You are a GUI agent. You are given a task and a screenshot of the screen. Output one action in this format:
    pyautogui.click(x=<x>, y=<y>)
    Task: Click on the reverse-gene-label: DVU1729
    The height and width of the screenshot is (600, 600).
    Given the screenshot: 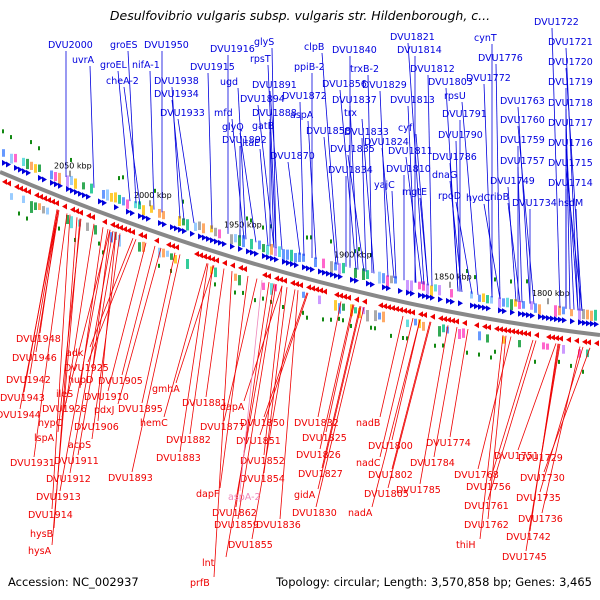 What is the action you would take?
    pyautogui.click(x=540, y=458)
    